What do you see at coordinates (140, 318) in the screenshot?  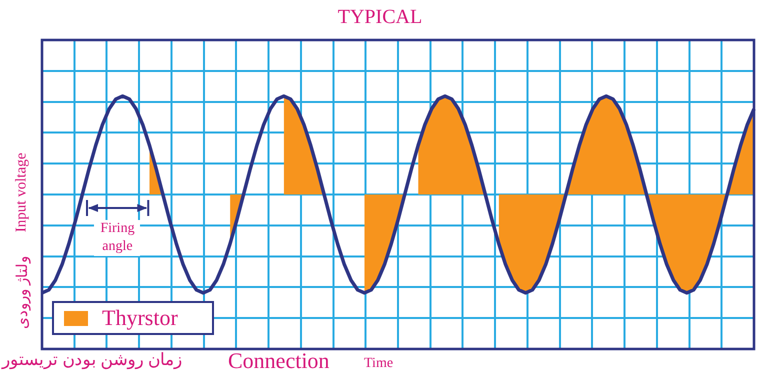 I see `legend-label: Thyrstor` at bounding box center [140, 318].